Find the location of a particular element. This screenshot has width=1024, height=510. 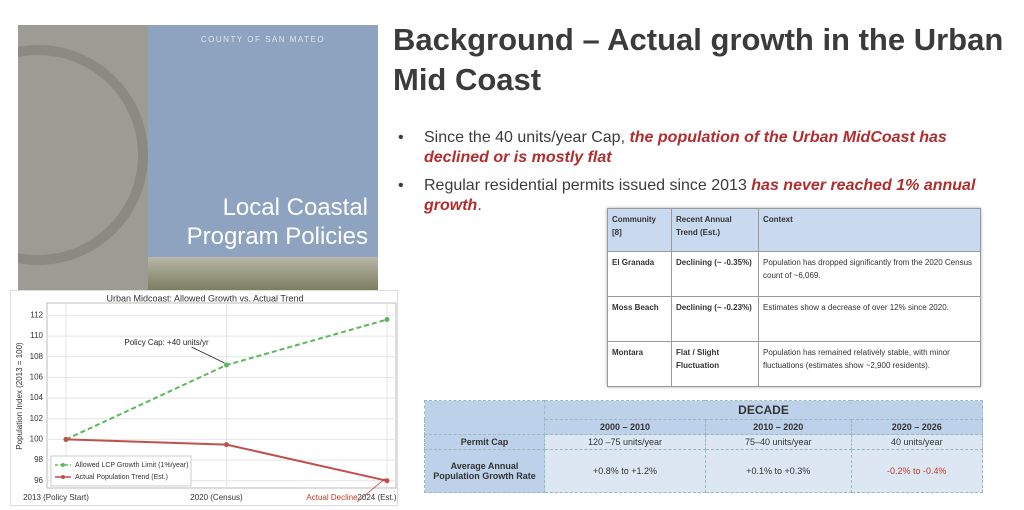

y-tick-label: 108 is located at coordinates (37, 356).